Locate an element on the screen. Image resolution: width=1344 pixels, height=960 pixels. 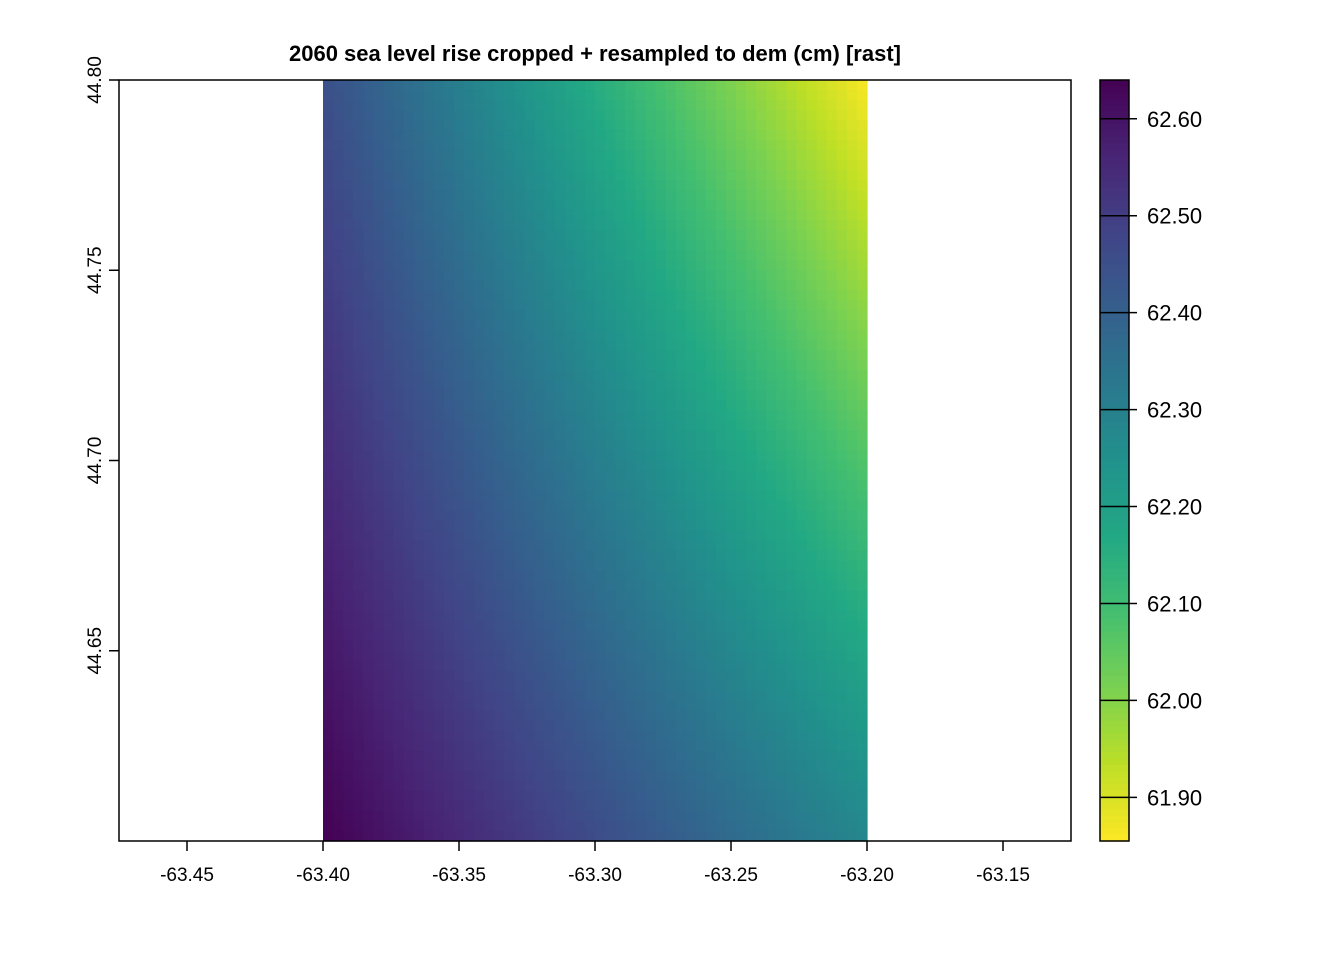
x-tick-label: -63.30 is located at coordinates (595, 875).